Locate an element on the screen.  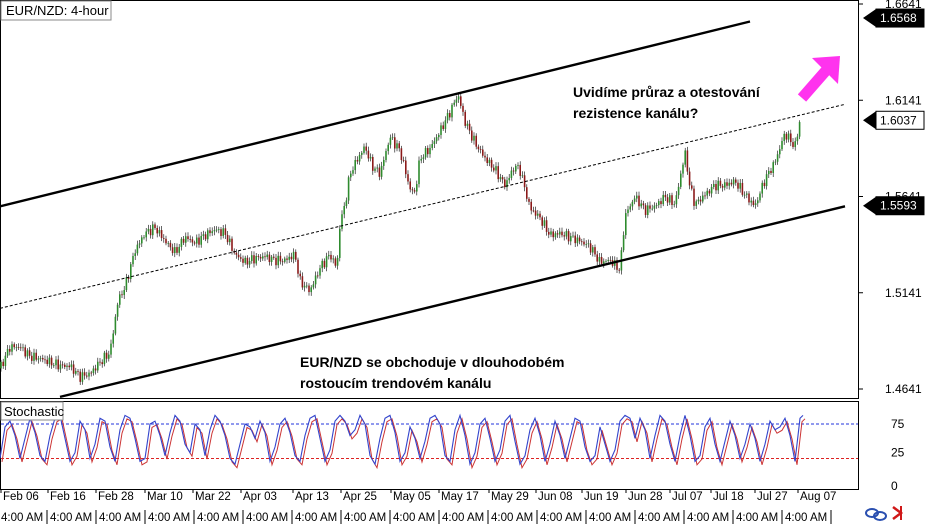
price-marker-label: 1.5593 is located at coordinates (898, 206).